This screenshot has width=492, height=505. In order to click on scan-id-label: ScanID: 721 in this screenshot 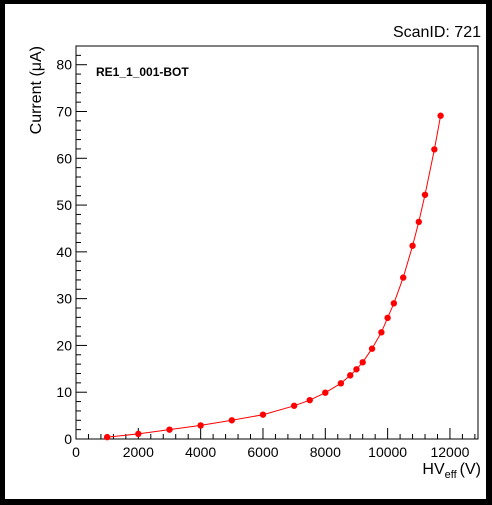, I will do `click(437, 32)`.